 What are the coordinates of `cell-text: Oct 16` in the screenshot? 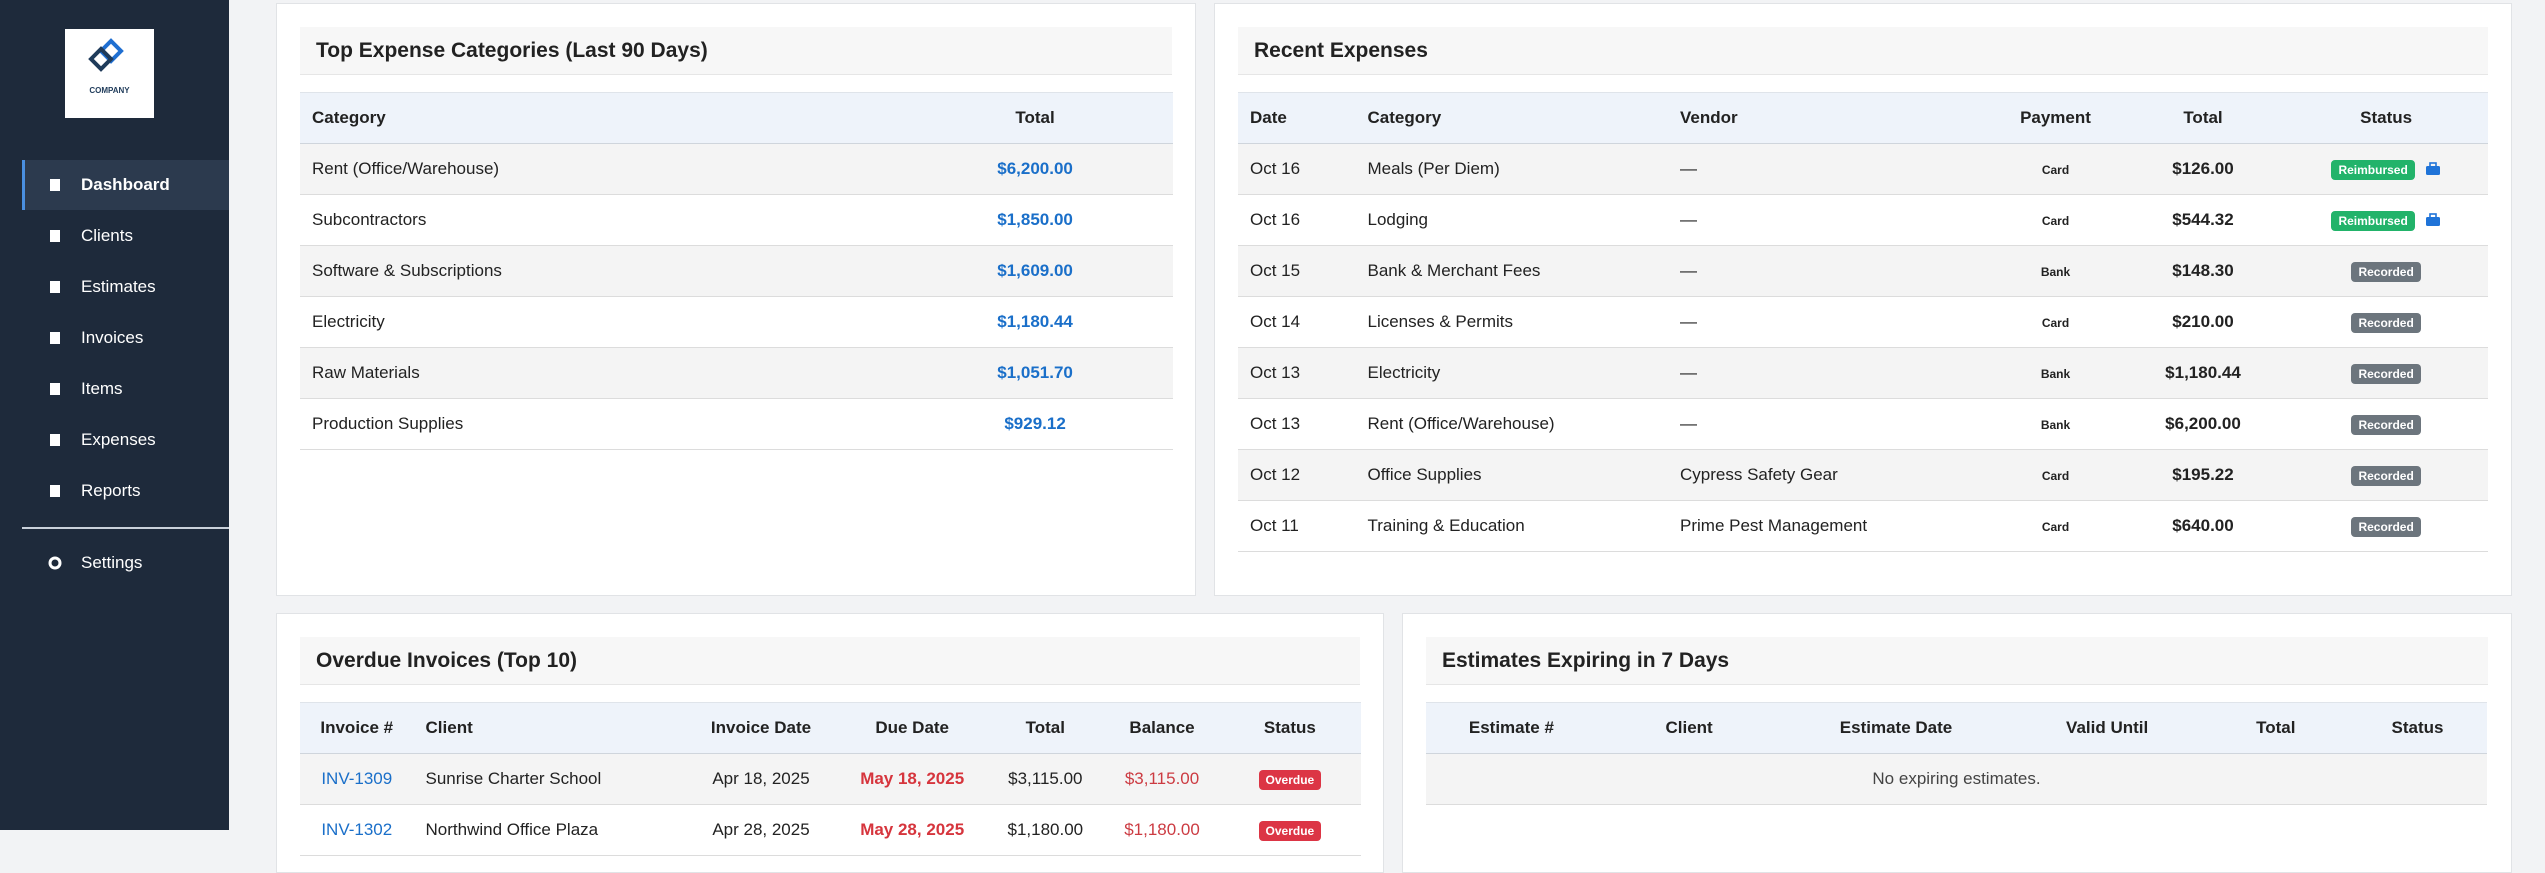 It's located at (1275, 168).